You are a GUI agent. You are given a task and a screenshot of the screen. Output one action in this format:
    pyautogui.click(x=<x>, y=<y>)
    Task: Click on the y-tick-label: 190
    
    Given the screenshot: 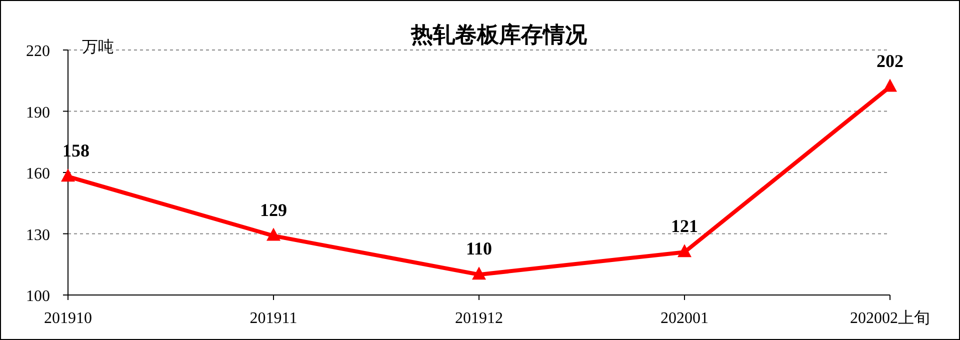 What is the action you would take?
    pyautogui.click(x=38, y=113)
    